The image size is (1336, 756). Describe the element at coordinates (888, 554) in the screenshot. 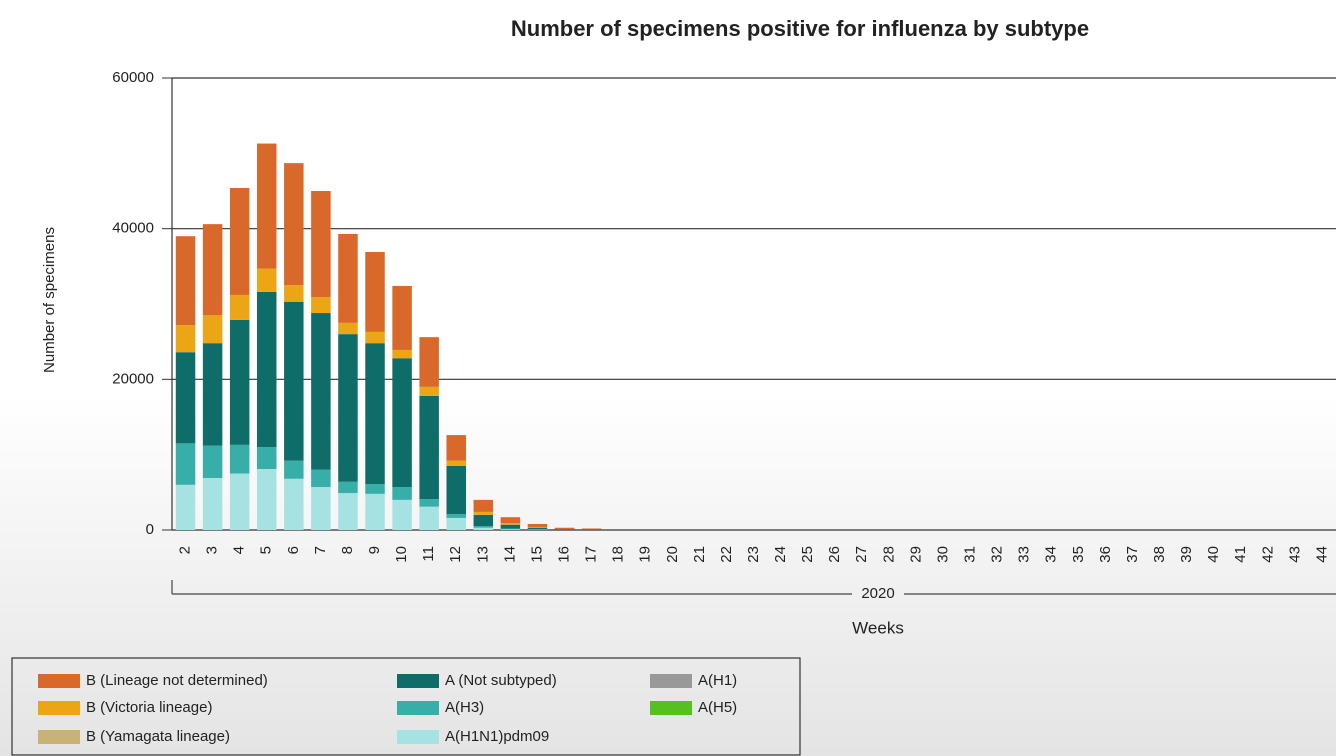

I see `x-tick-label: 28` at that location.